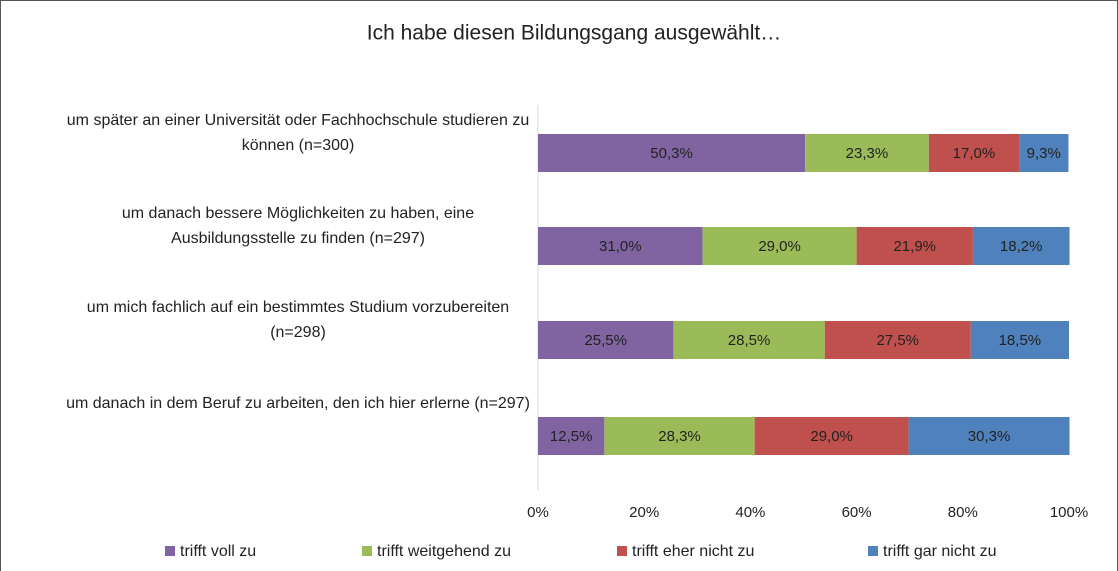 The image size is (1118, 571). I want to click on data-label: 30,3%, so click(989, 436).